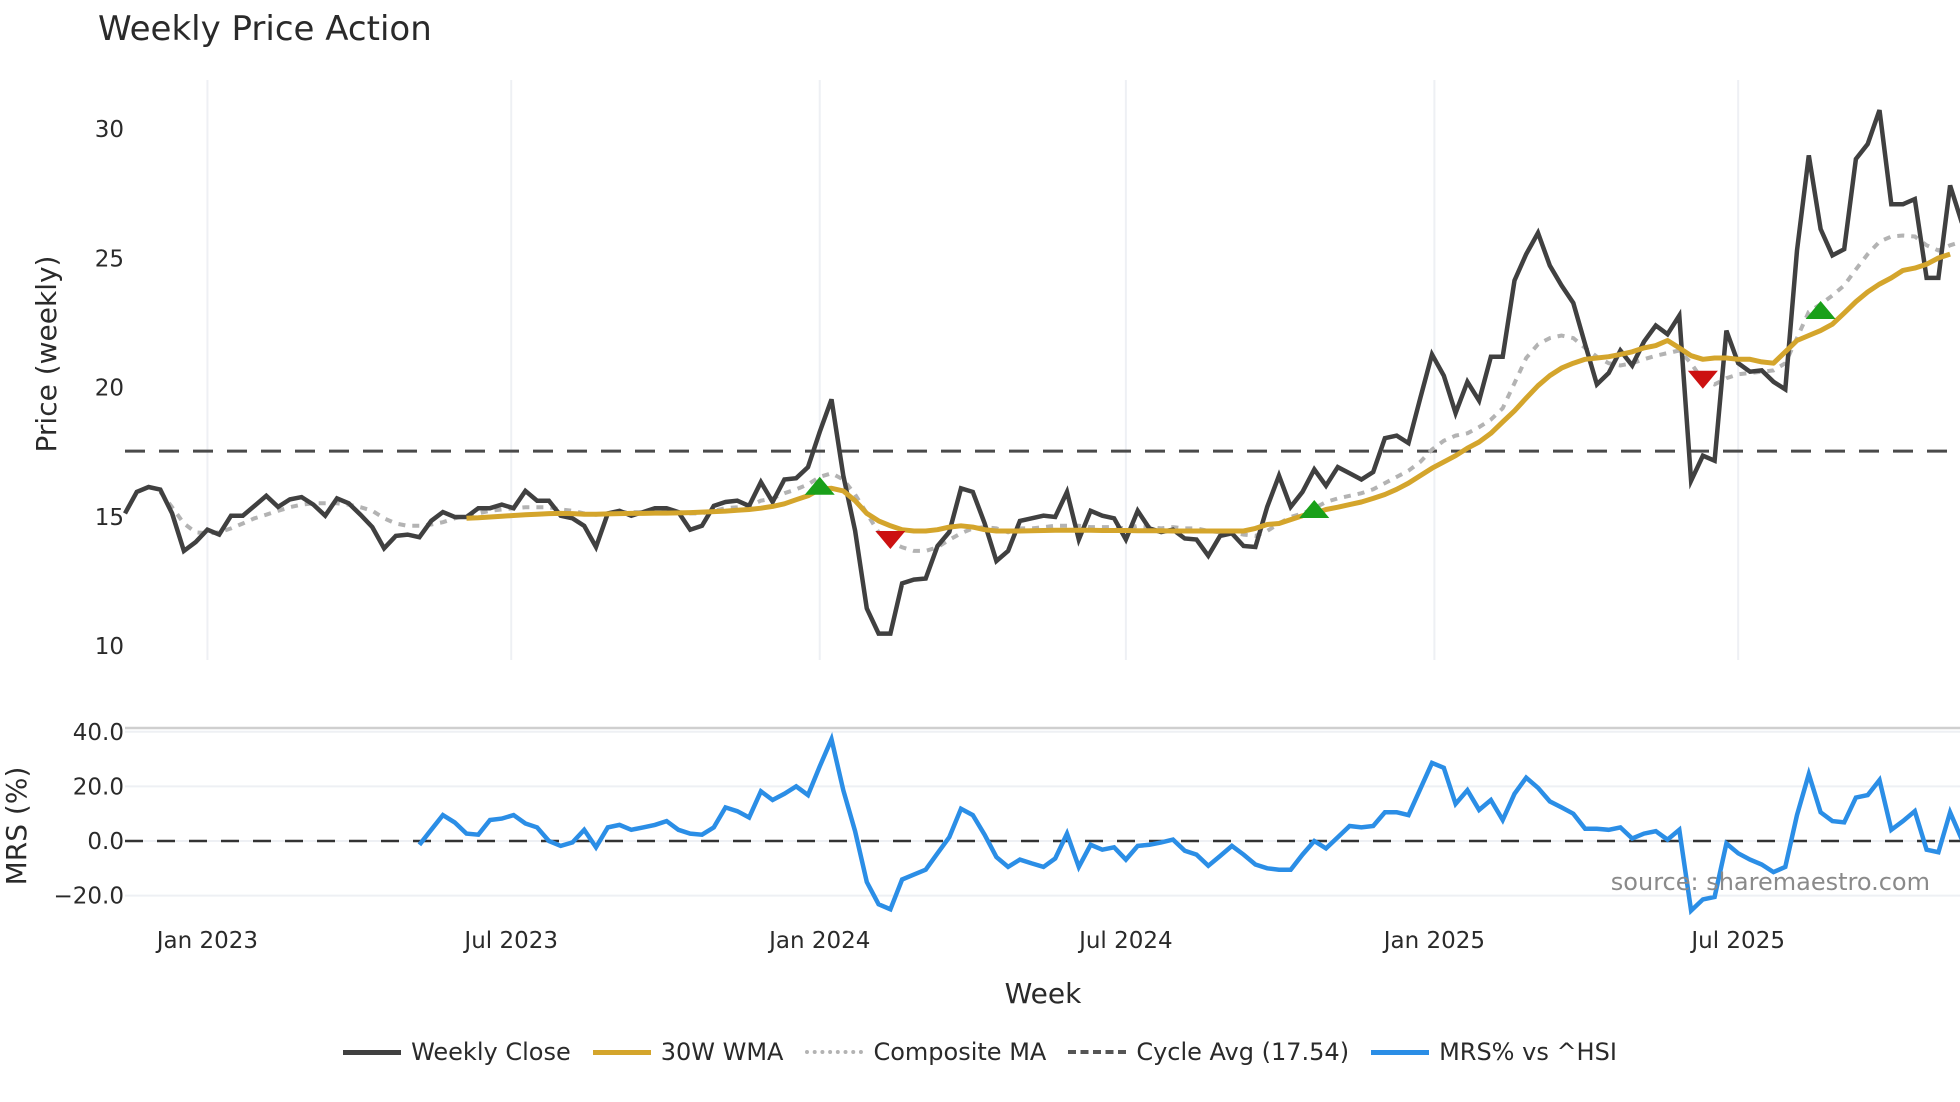 This screenshot has height=1102, width=1960. I want to click on mrs-y-axis-label: MRS (%), so click(16, 826).